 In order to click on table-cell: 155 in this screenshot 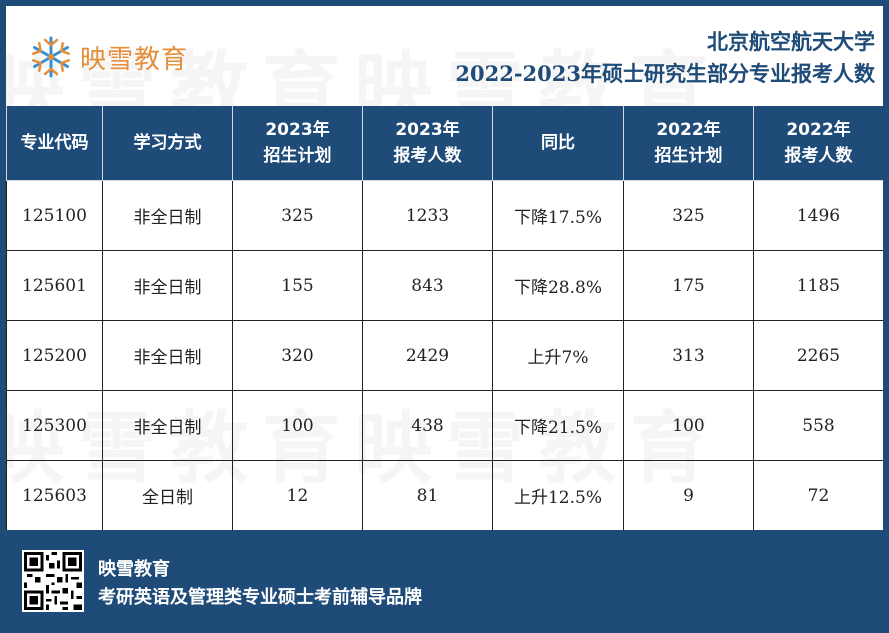, I will do `click(297, 285)`.